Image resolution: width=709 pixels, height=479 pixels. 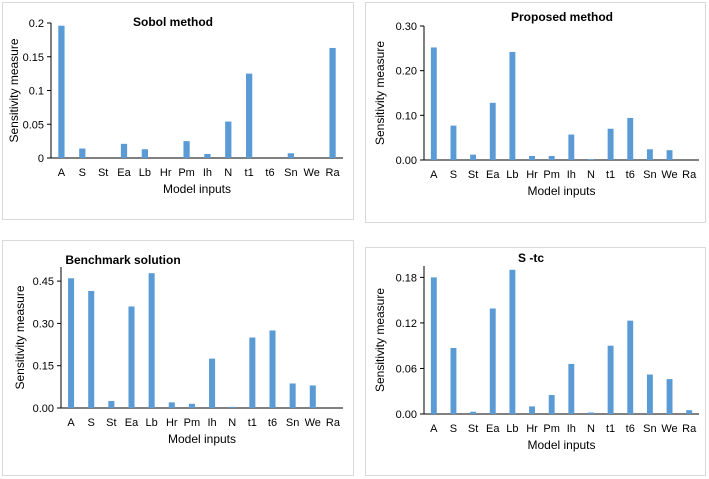 What do you see at coordinates (173, 22) in the screenshot?
I see `chart-title: Sobol method` at bounding box center [173, 22].